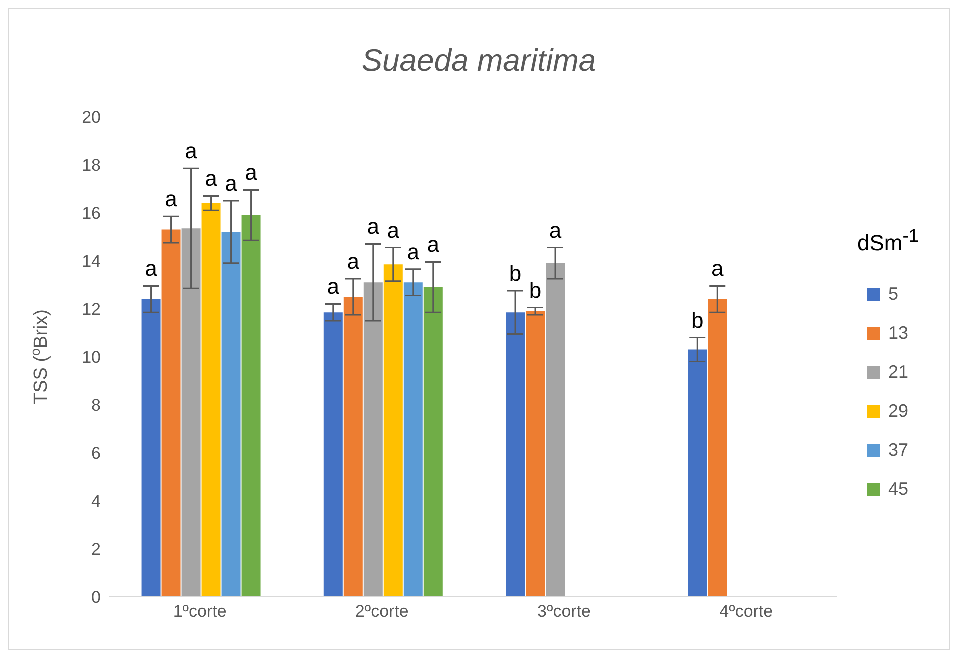  I want to click on y-tick-label: 20, so click(91, 118).